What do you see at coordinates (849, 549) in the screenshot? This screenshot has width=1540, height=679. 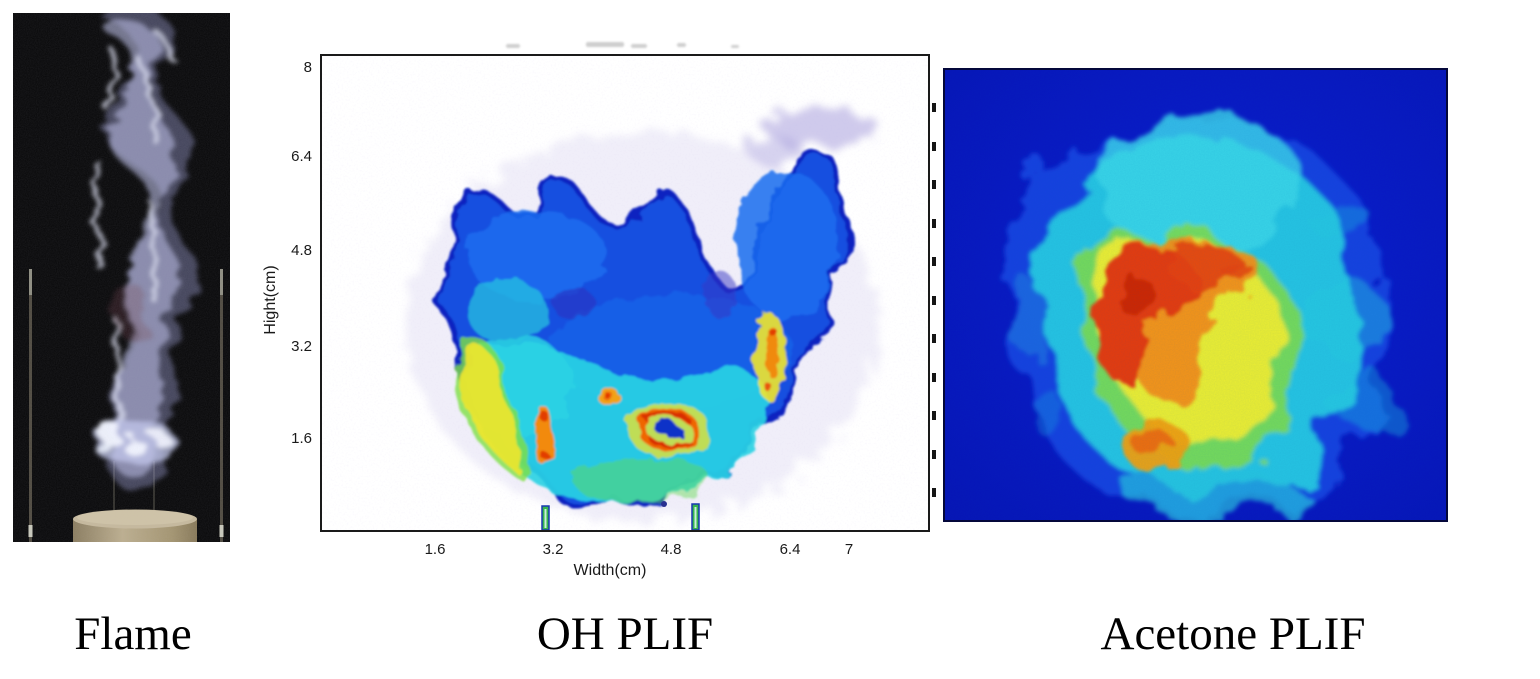 I see `x-tick-label: 7` at bounding box center [849, 549].